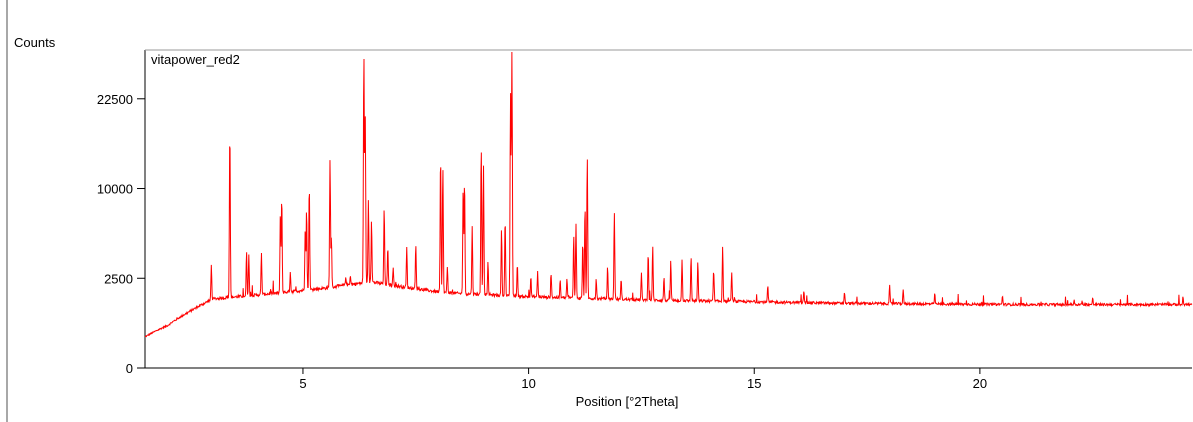 The image size is (1193, 422). I want to click on y-ticks: 0 2500 10000 22500, so click(121, 234).